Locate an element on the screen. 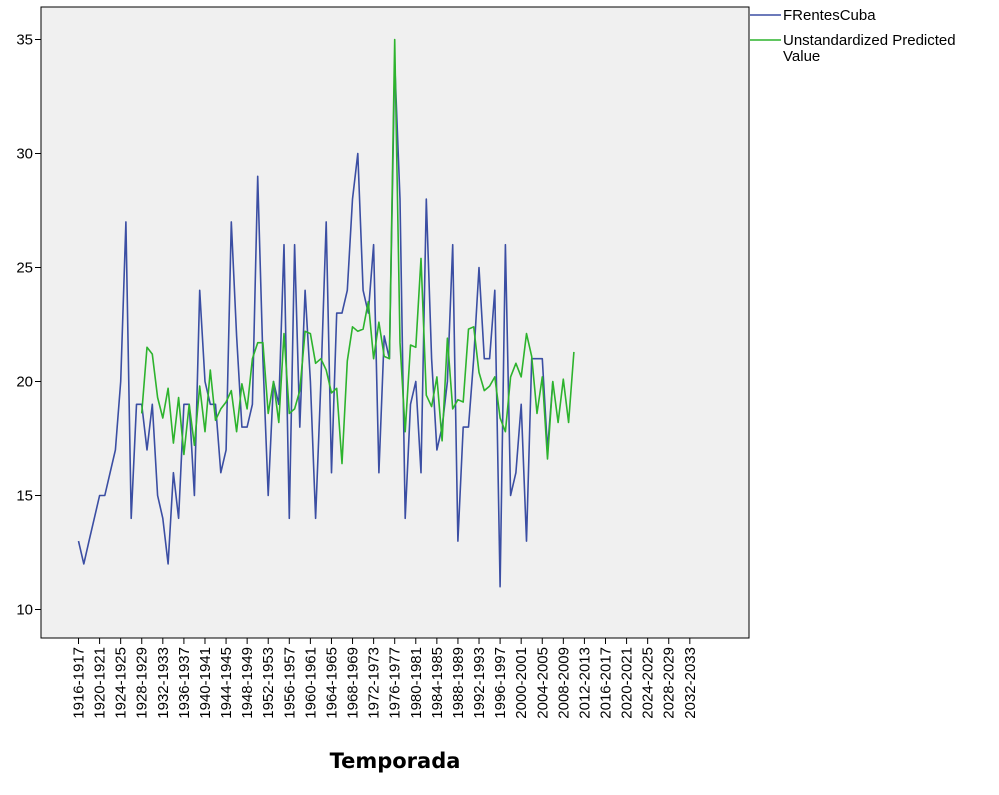 Image resolution: width=999 pixels, height=795 pixels. x-tick-label: 1976-1977 is located at coordinates (395, 683).